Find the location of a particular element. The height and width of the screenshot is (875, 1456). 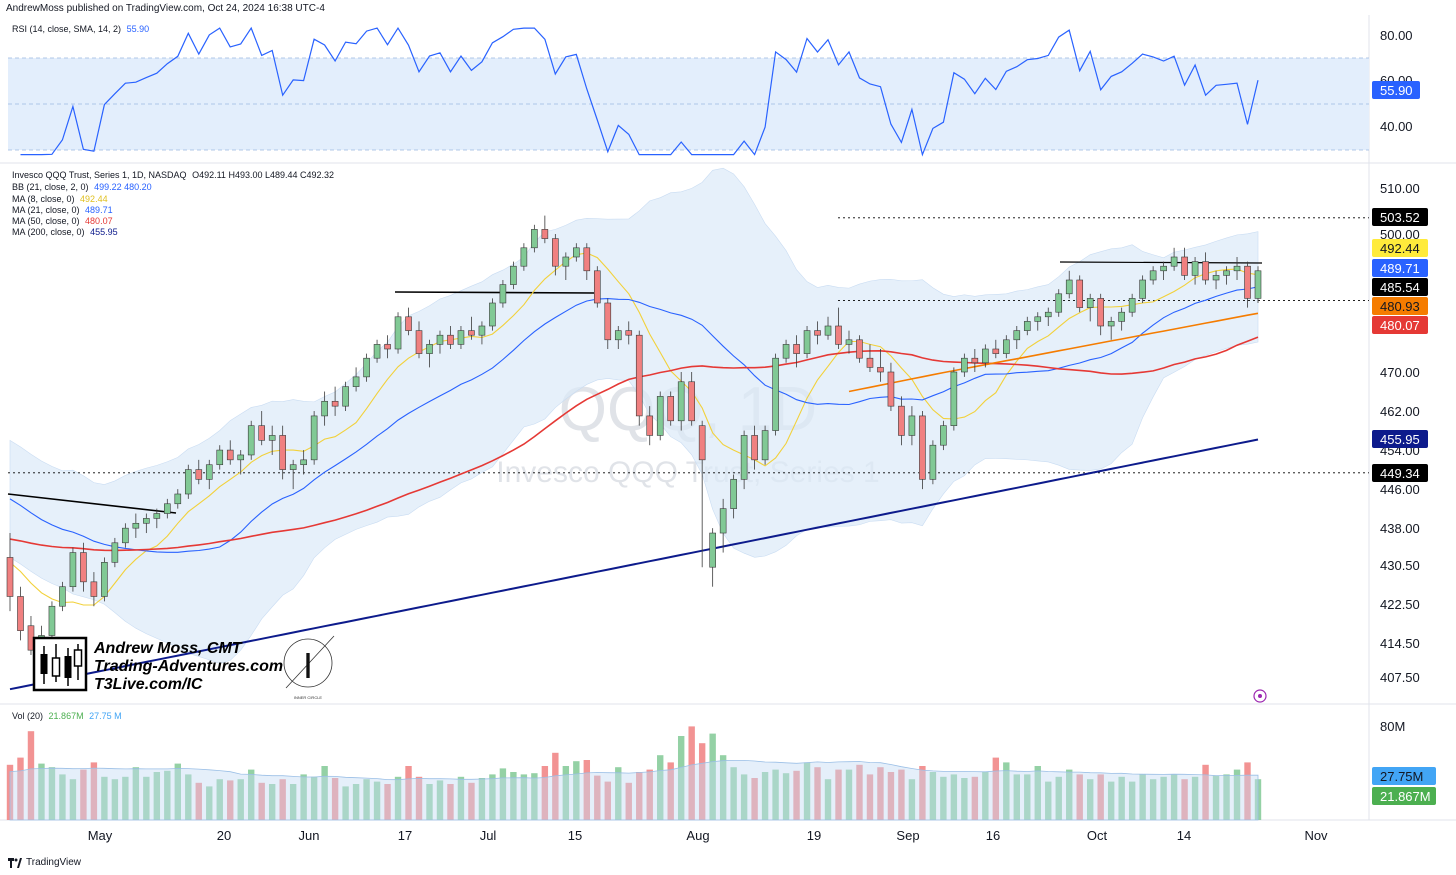

ma21-legend: MA (21, close, 0) 489.71 is located at coordinates (62, 210).